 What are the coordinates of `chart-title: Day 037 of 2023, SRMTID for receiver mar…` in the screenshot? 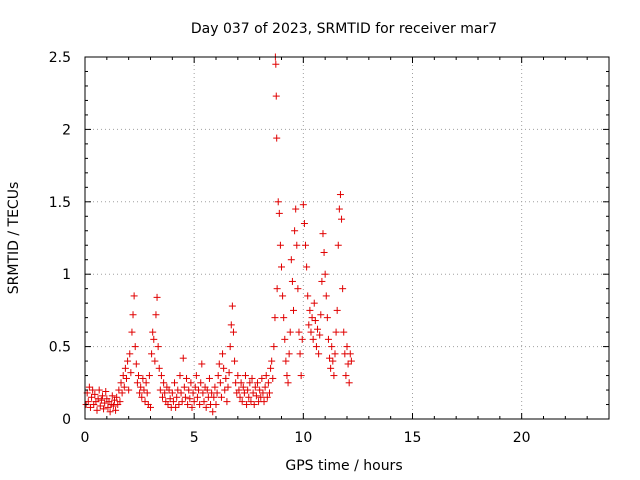 It's located at (344, 29).